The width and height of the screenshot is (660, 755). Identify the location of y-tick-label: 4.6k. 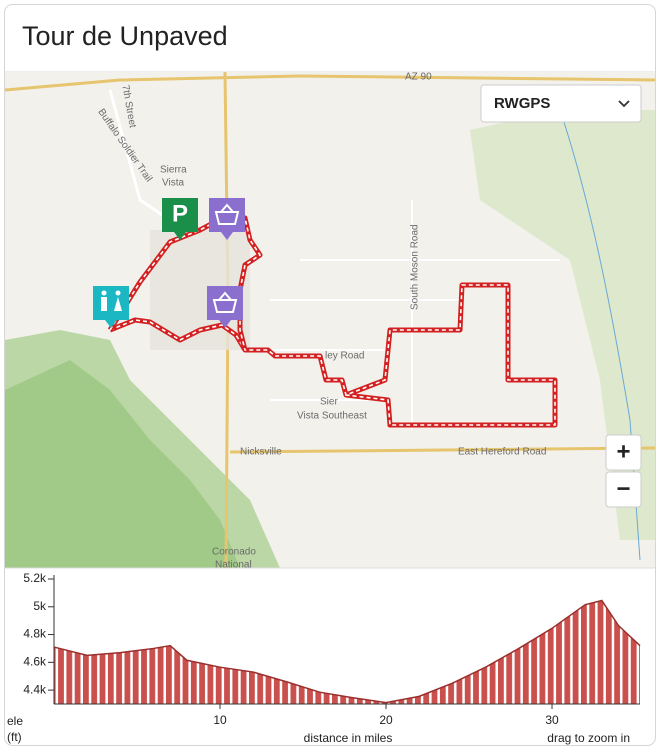
(35, 662).